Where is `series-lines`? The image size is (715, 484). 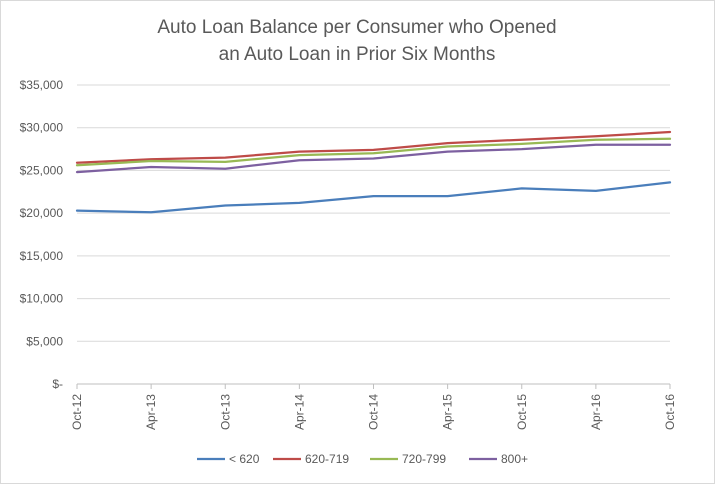
series-lines is located at coordinates (373, 172).